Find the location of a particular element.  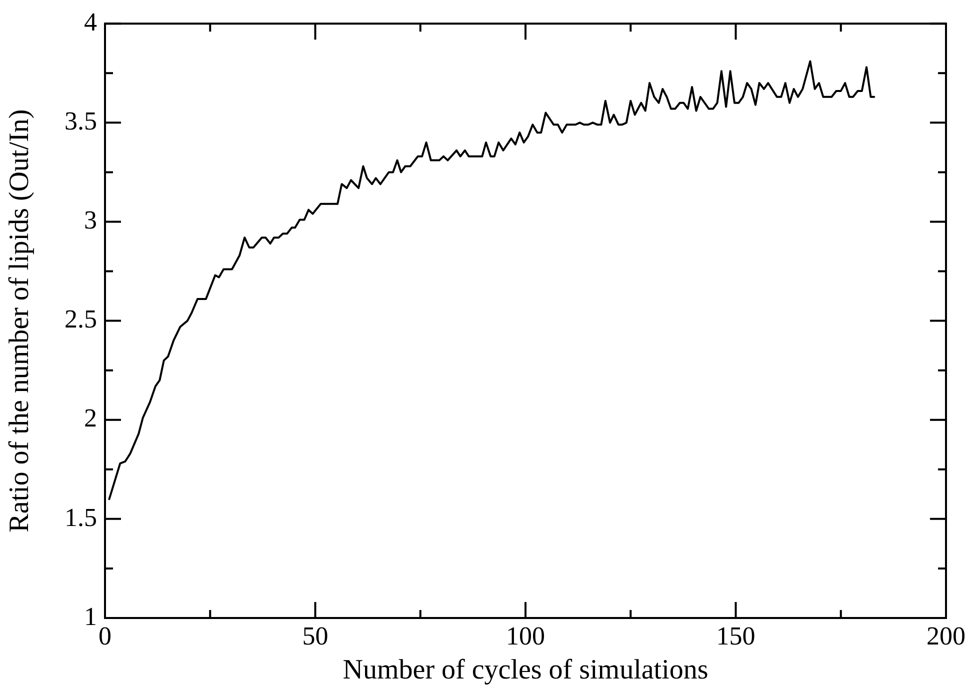

y-tick-label: 3 is located at coordinates (90, 220).